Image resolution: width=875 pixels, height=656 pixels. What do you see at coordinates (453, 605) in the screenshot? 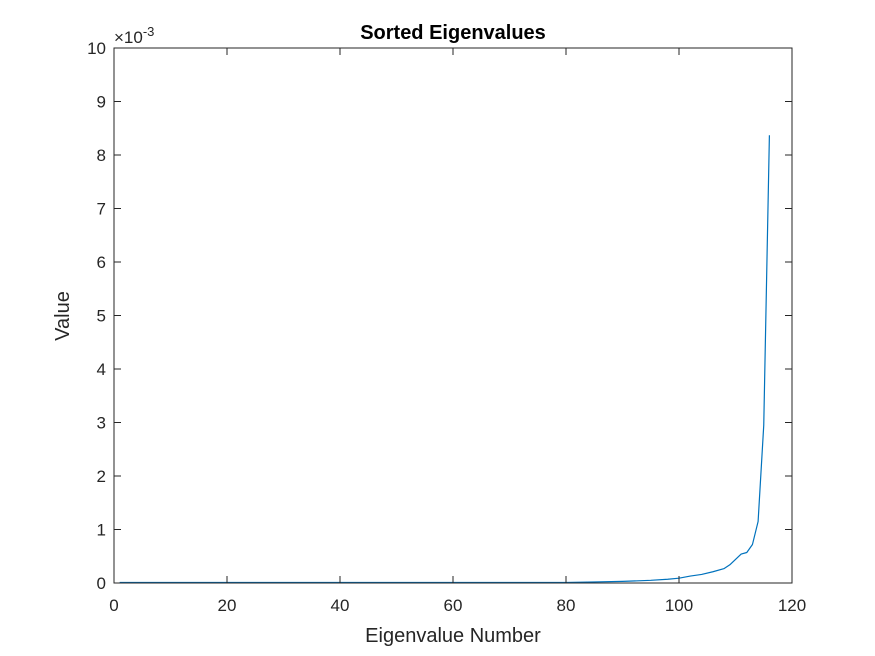
I see `x-tick-label: 60` at bounding box center [453, 605].